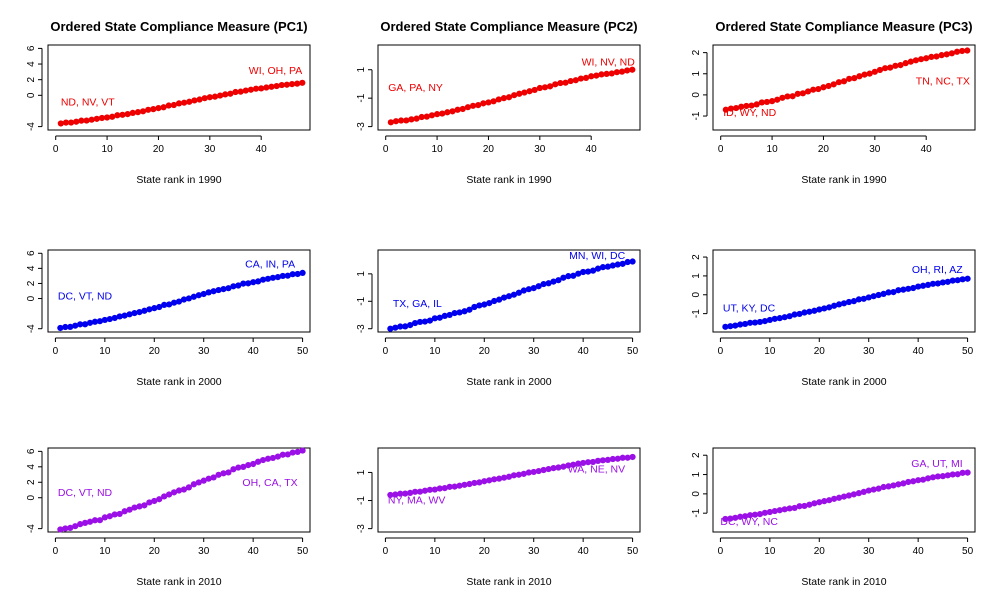 The width and height of the screenshot is (1000, 600). Describe the element at coordinates (178, 180) in the screenshot. I see `x-axis-label: State rank in 1990` at that location.